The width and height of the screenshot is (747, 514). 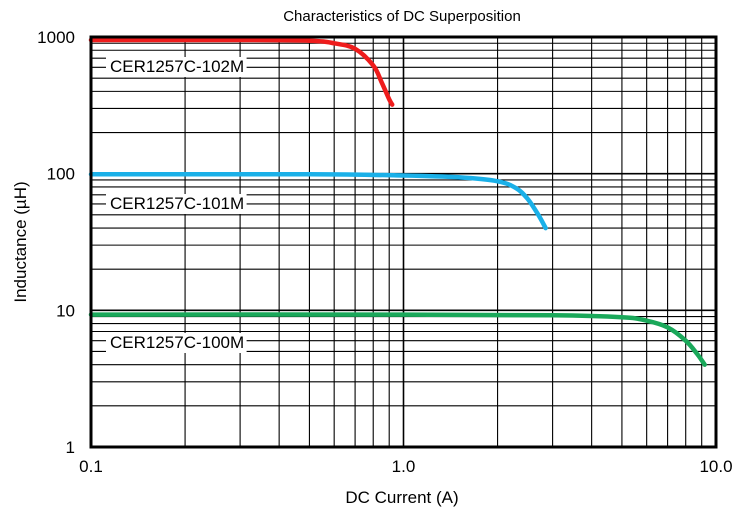 I want to click on y-tick-label: 100, so click(x=61, y=174).